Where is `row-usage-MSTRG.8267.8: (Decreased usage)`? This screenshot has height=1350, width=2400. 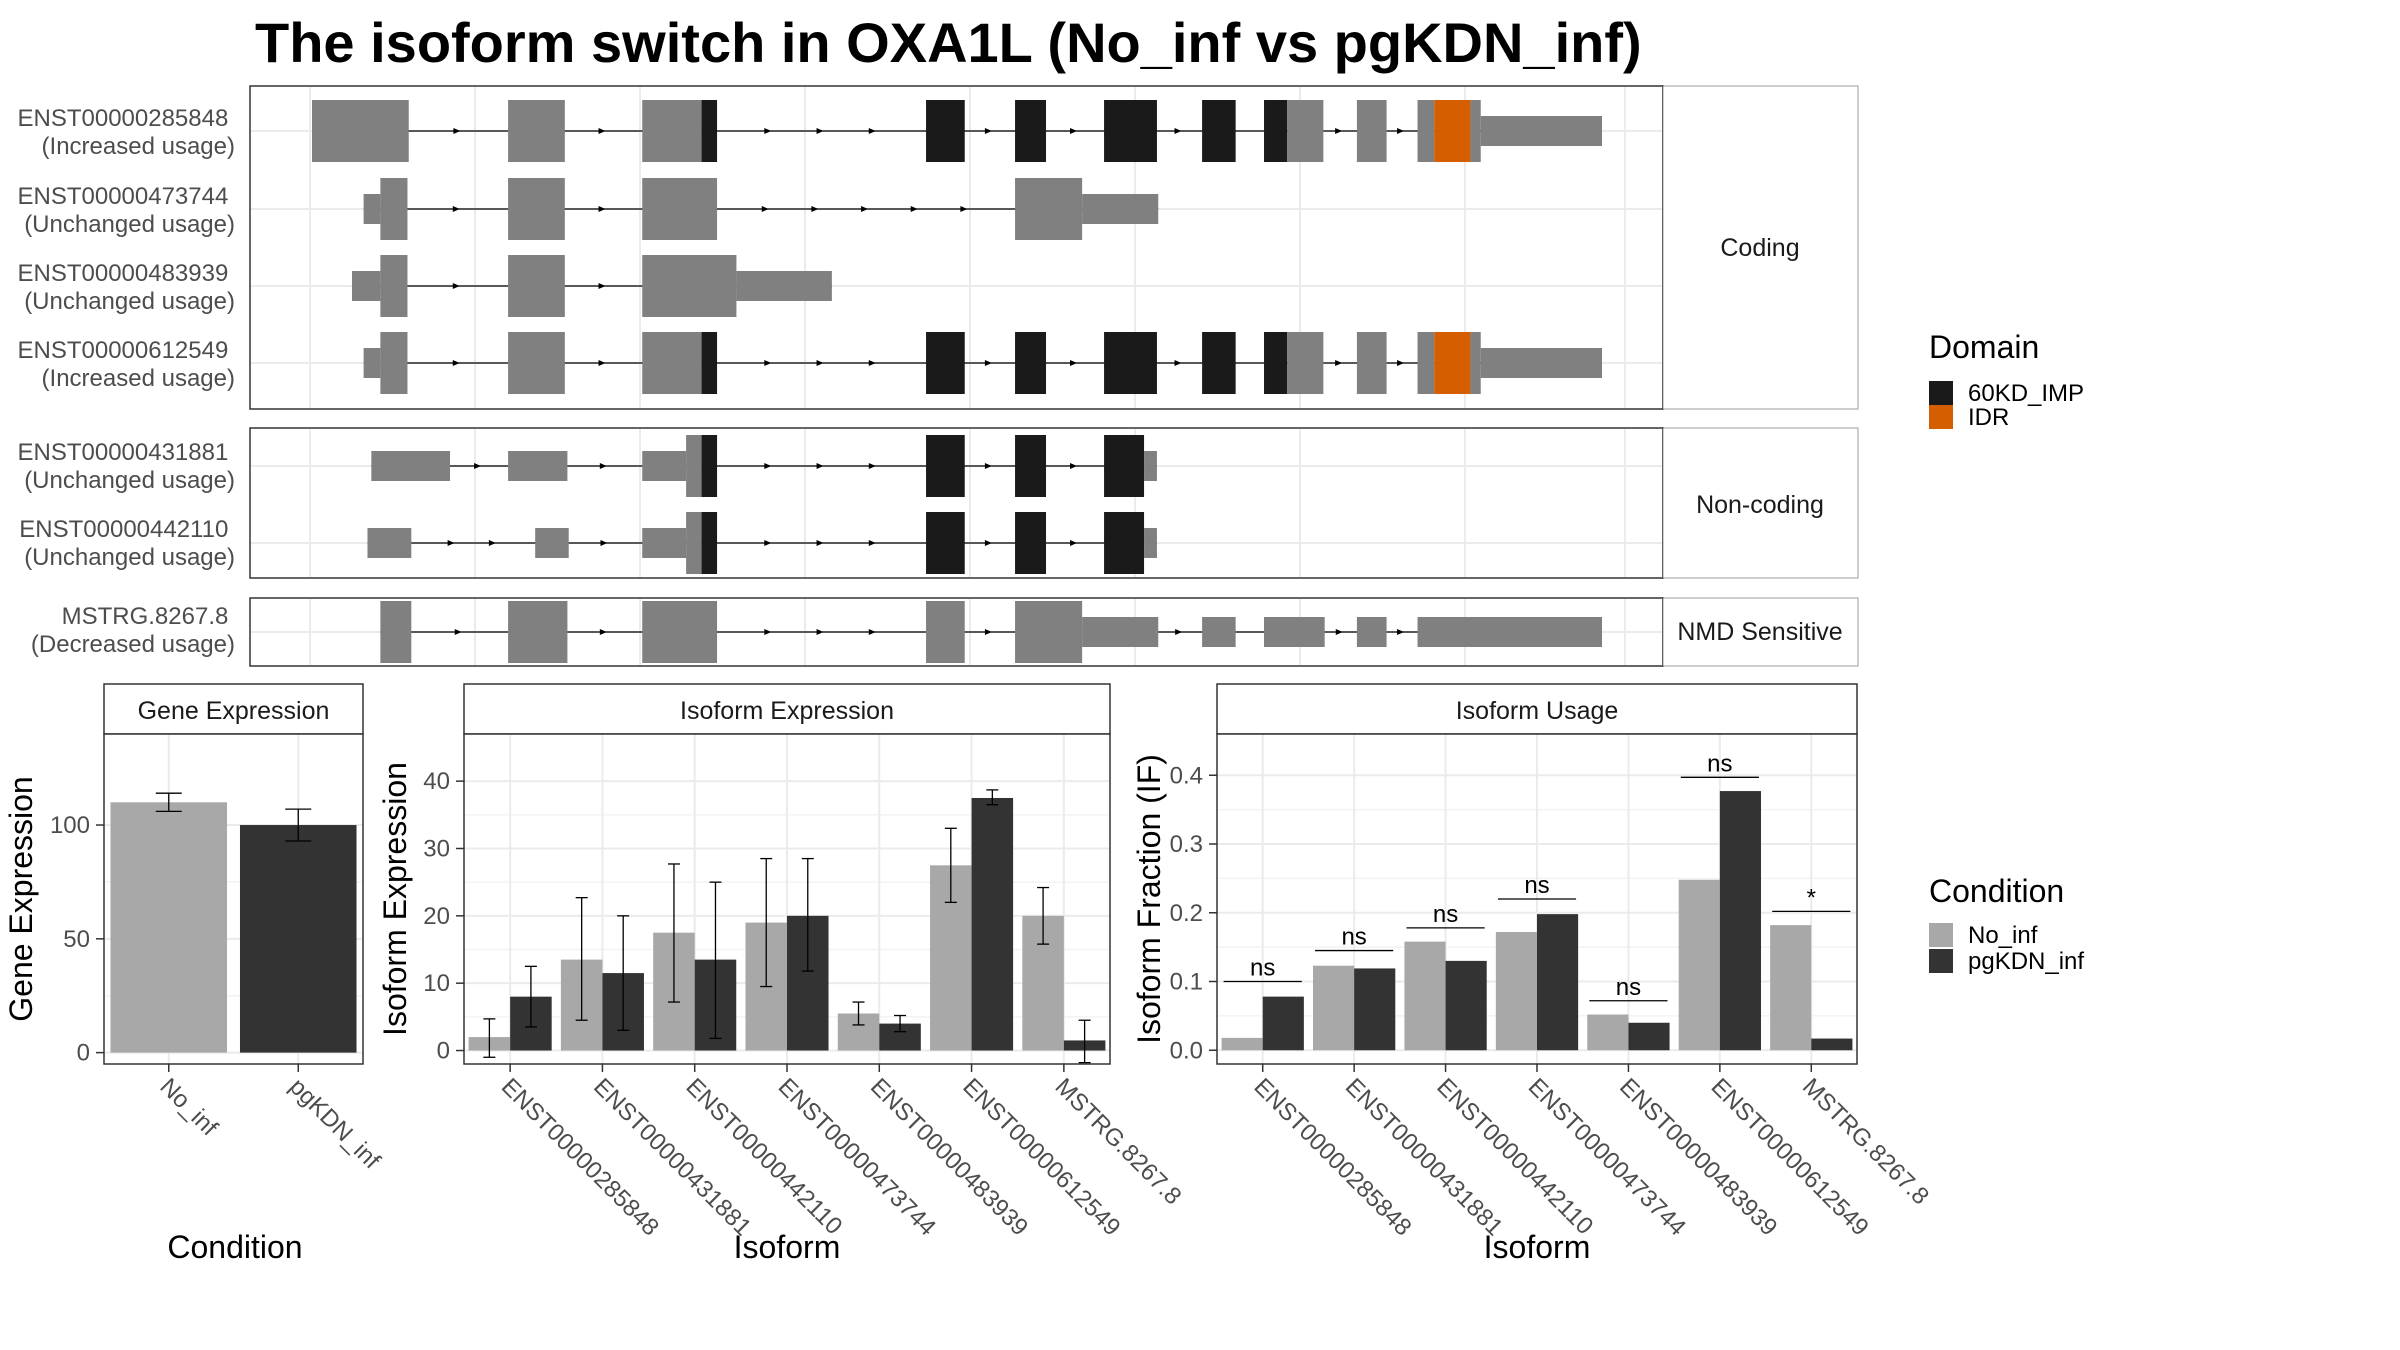 row-usage-MSTRG.8267.8: (Decreased usage) is located at coordinates (133, 644).